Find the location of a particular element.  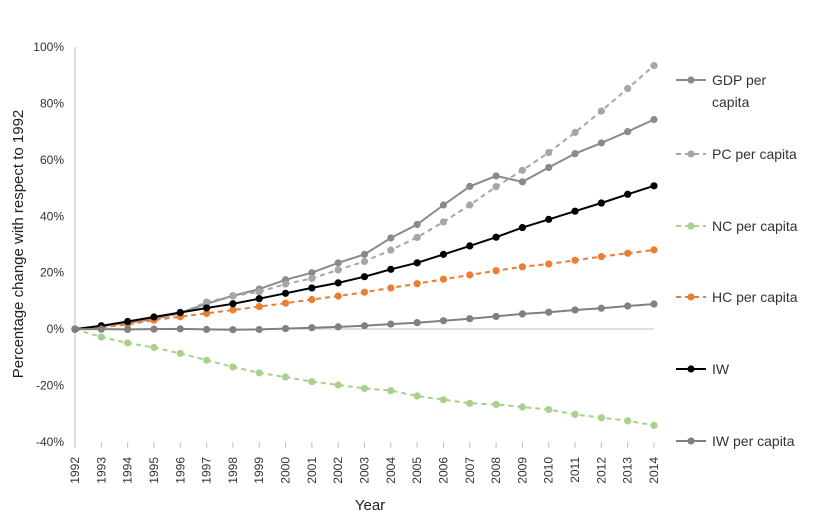

x-tick-label: 2010 is located at coordinates (549, 470).